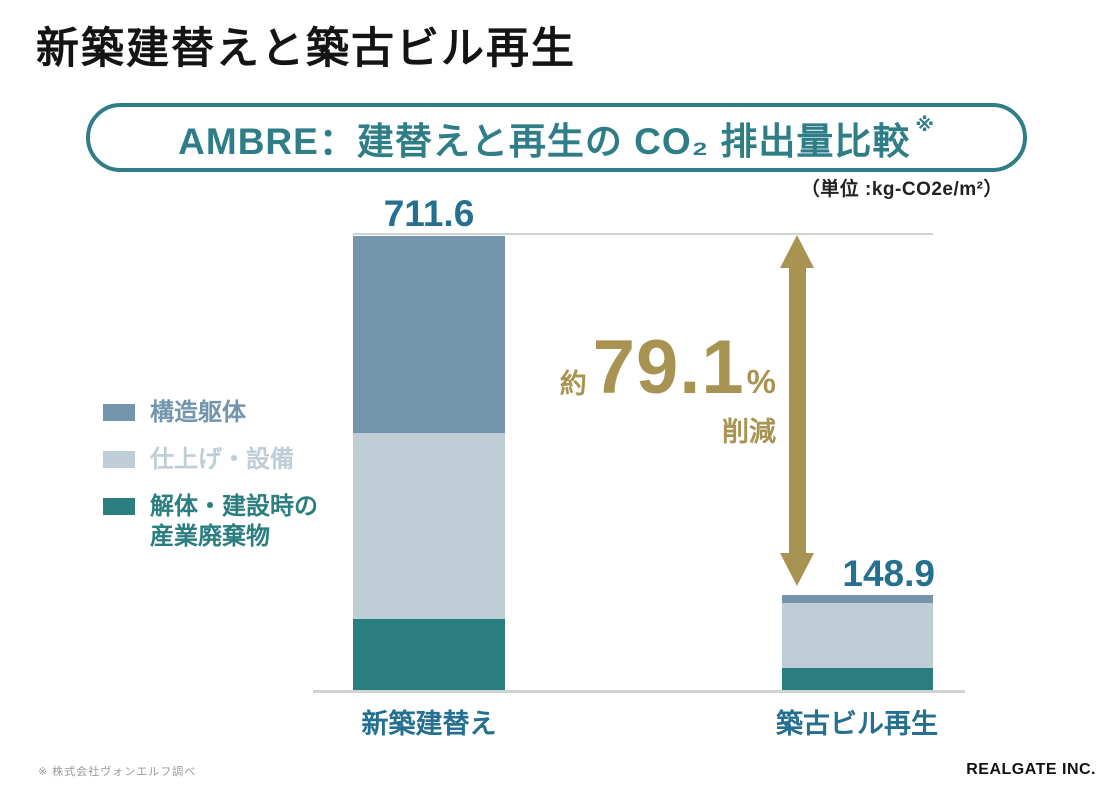 The width and height of the screenshot is (1120, 792). I want to click on reduction-arrow-down-head, so click(797, 569).